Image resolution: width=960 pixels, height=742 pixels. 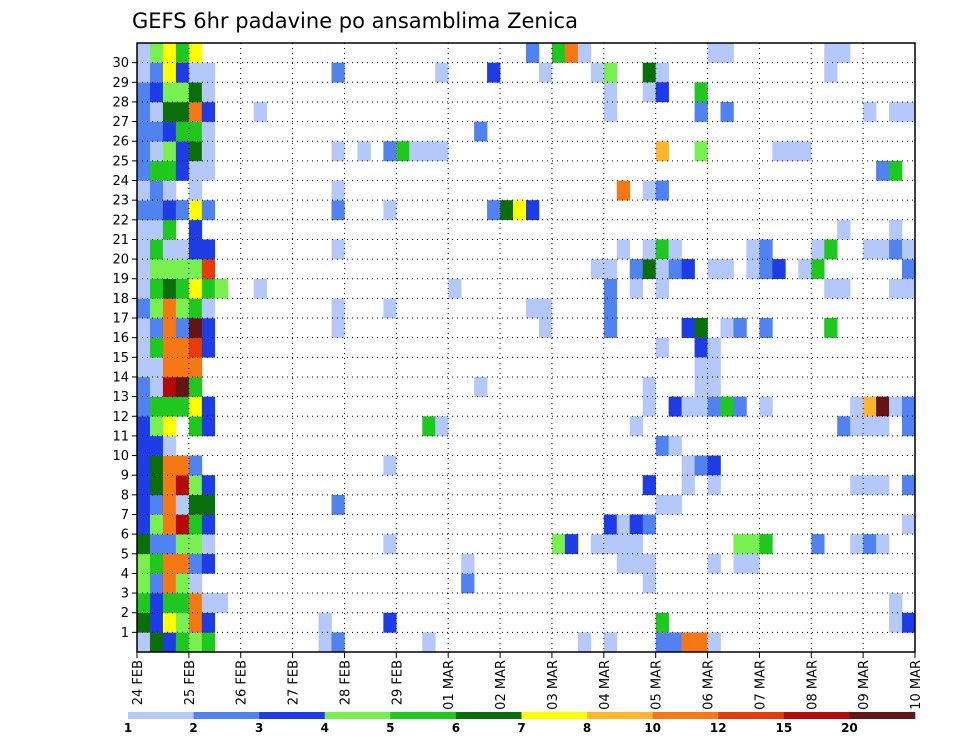 I want to click on x-tick-label: 24 FEB, so click(x=138, y=682).